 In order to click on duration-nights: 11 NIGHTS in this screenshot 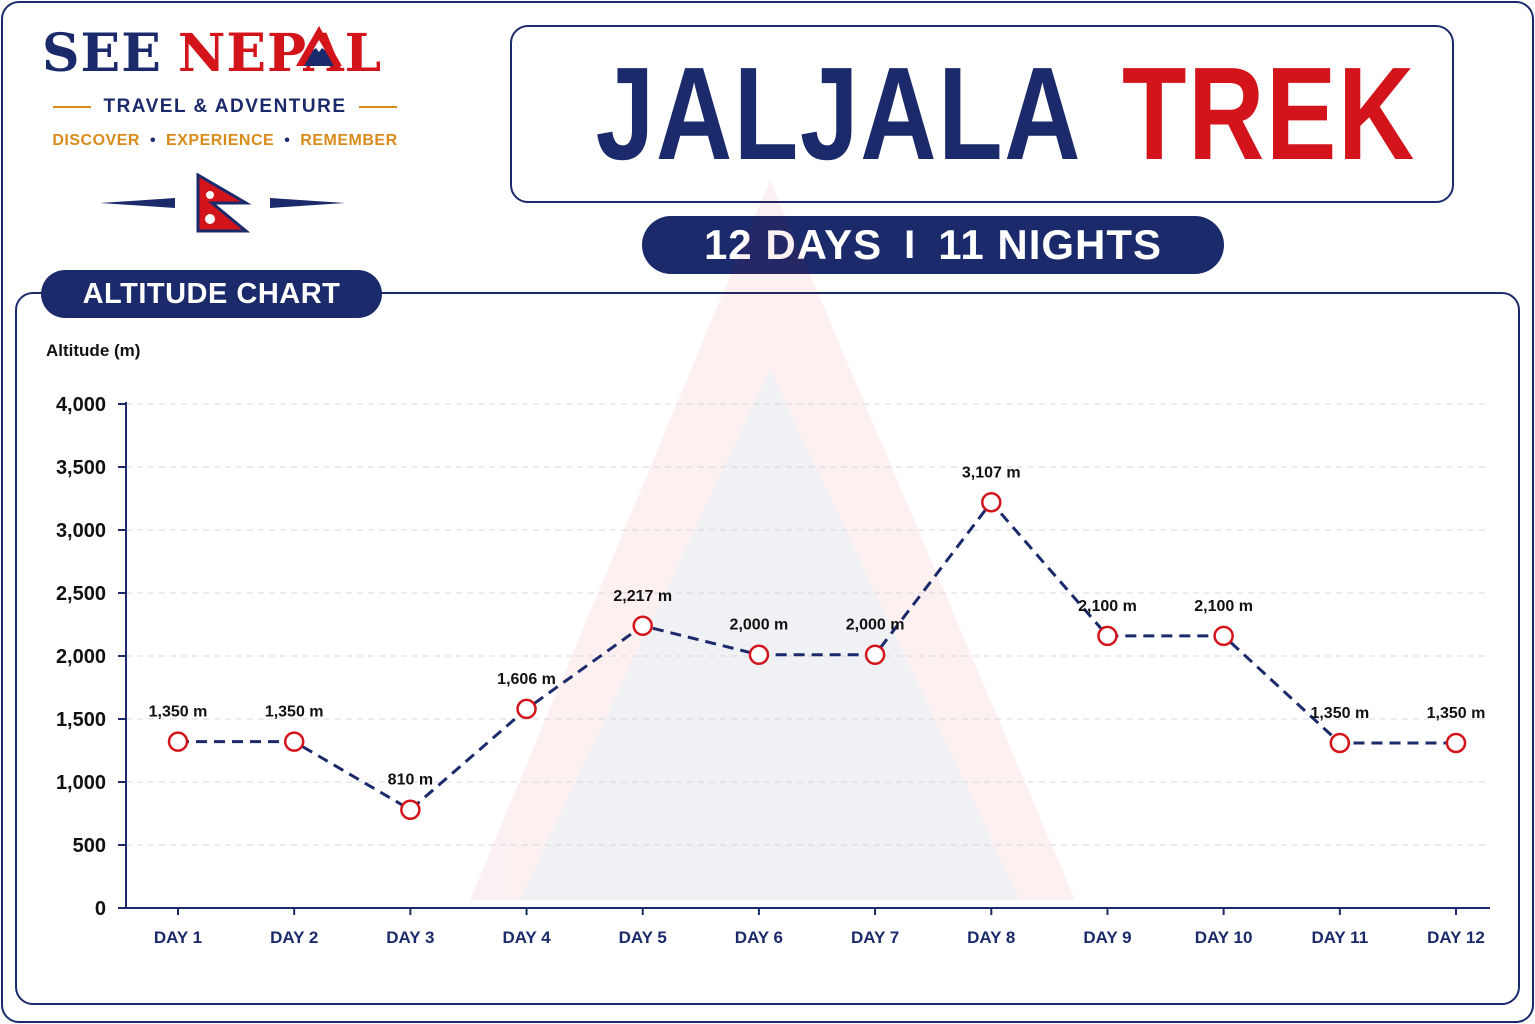, I will do `click(1050, 244)`.